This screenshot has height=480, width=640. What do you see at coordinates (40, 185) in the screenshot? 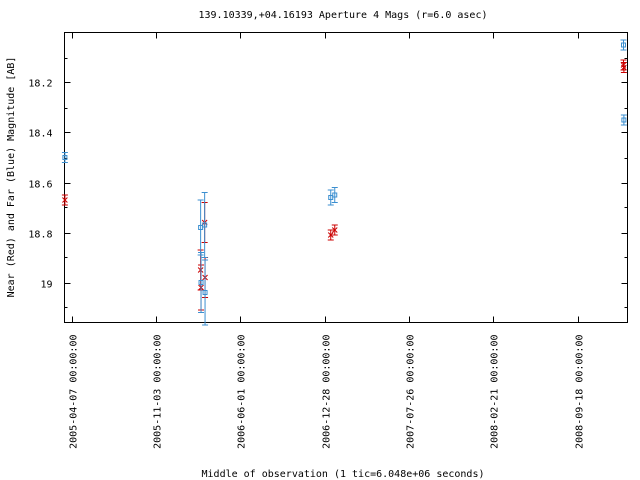
I see `y-tick-label: 18.6` at bounding box center [40, 185].